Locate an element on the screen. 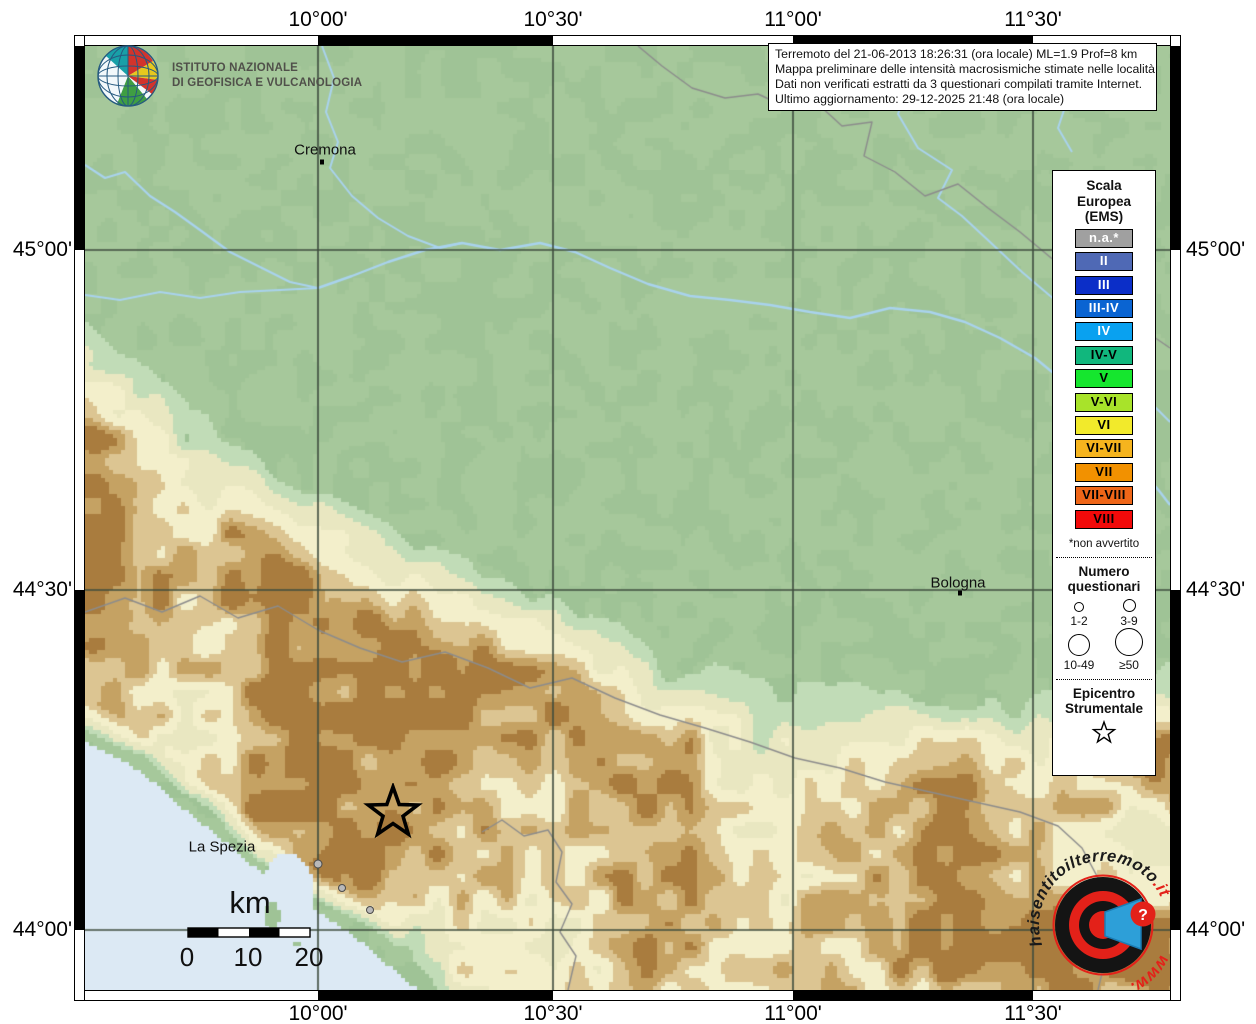  epicenter-title-line1: Epicentro is located at coordinates (1104, 693).